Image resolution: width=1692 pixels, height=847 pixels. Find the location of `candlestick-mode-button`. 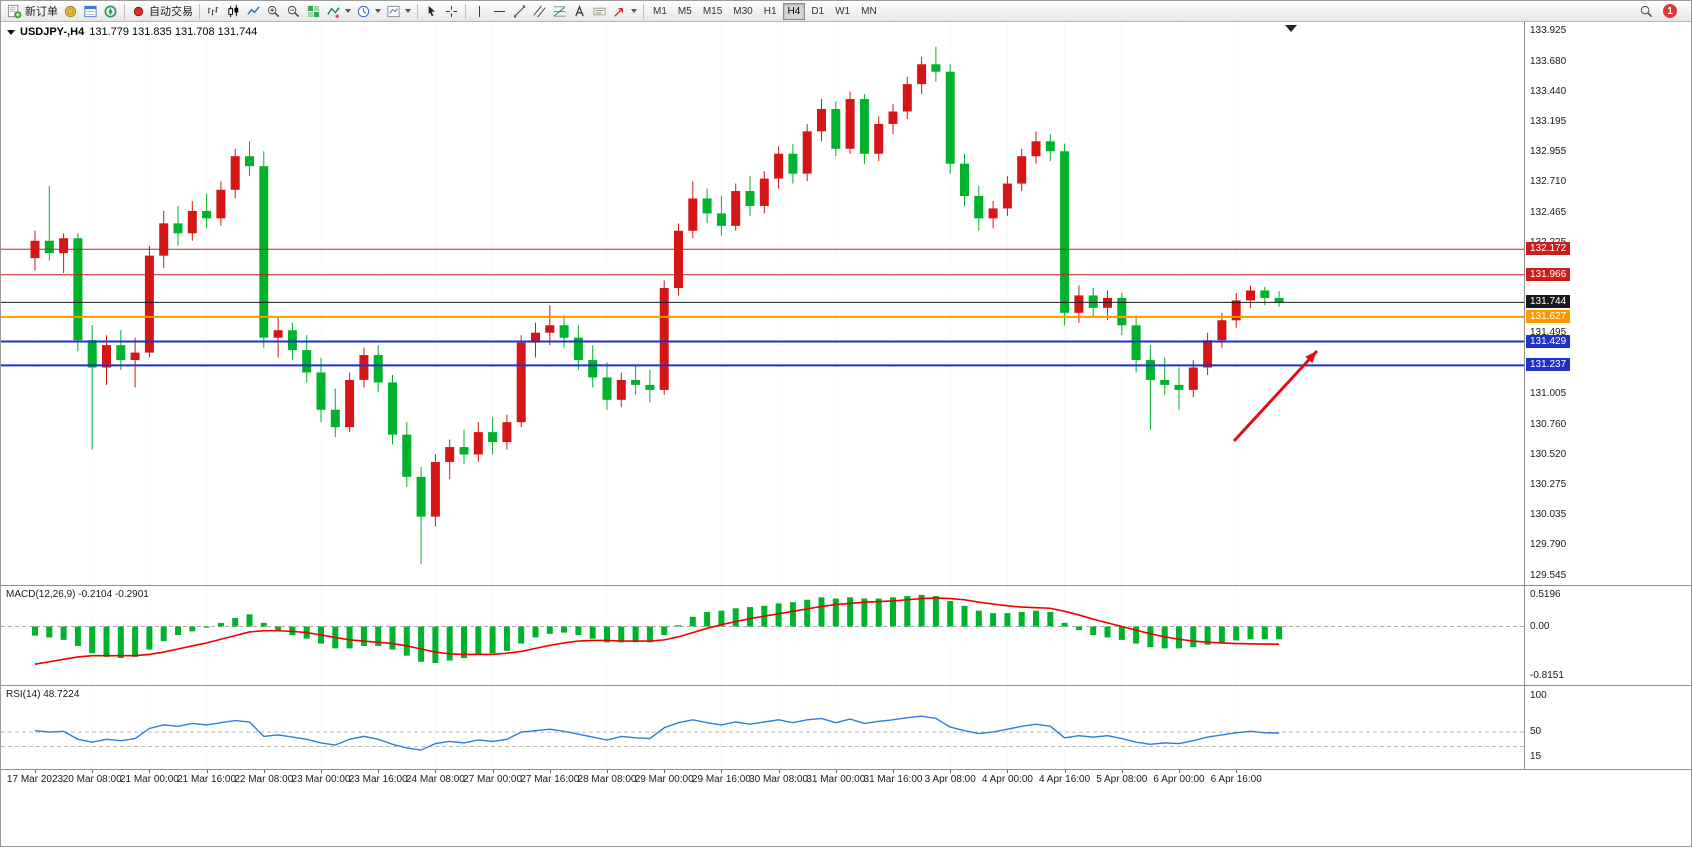

candlestick-mode-button is located at coordinates (233, 11).